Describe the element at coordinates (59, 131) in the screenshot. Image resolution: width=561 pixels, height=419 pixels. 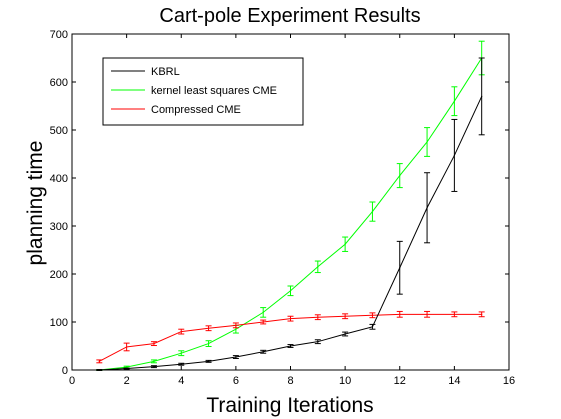
I see `y-tick-label: 500` at that location.